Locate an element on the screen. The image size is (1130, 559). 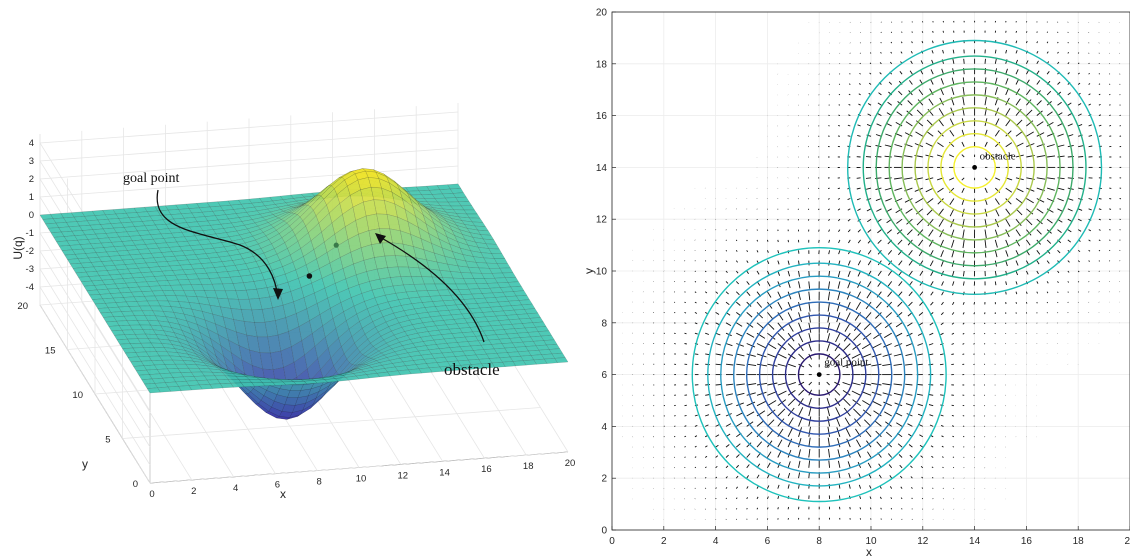
goal-contour is located at coordinates (819, 374).